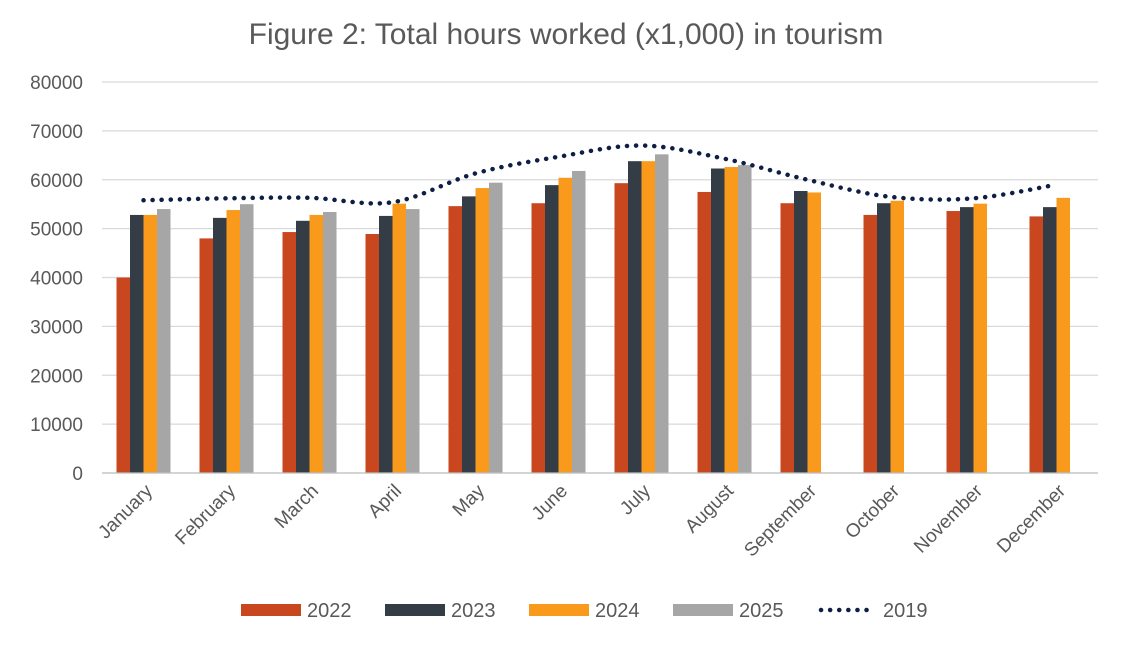  What do you see at coordinates (496, 327) in the screenshot?
I see `bar-2025-may` at bounding box center [496, 327].